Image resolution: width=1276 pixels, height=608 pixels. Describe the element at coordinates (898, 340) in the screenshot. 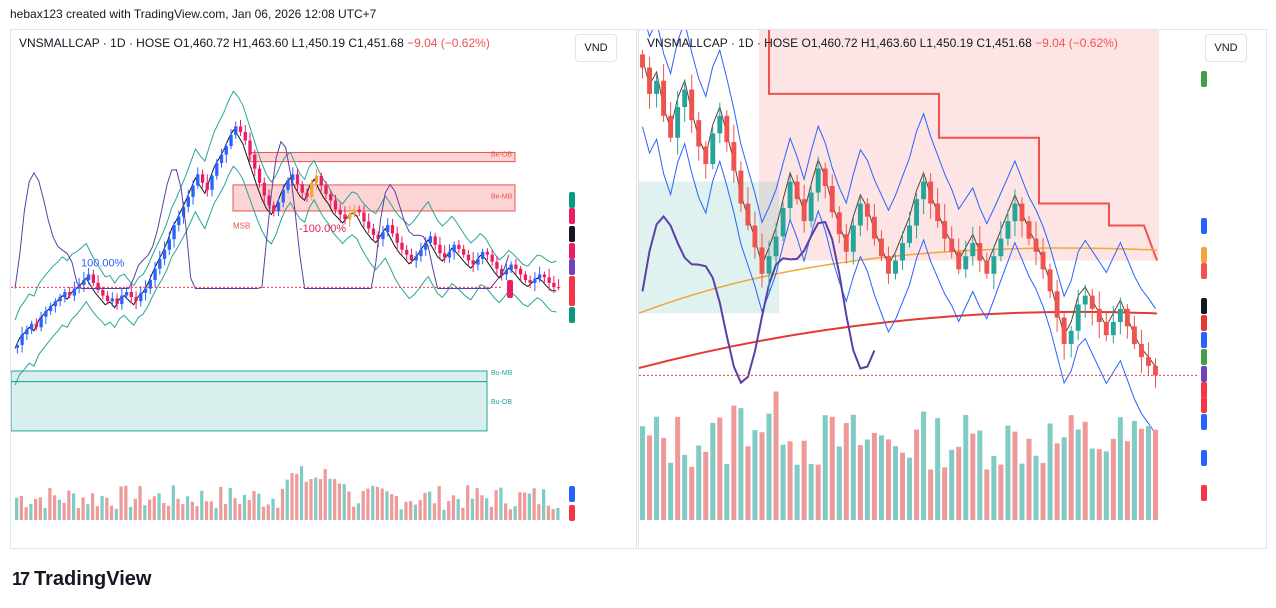

I see `ma-red-line` at that location.